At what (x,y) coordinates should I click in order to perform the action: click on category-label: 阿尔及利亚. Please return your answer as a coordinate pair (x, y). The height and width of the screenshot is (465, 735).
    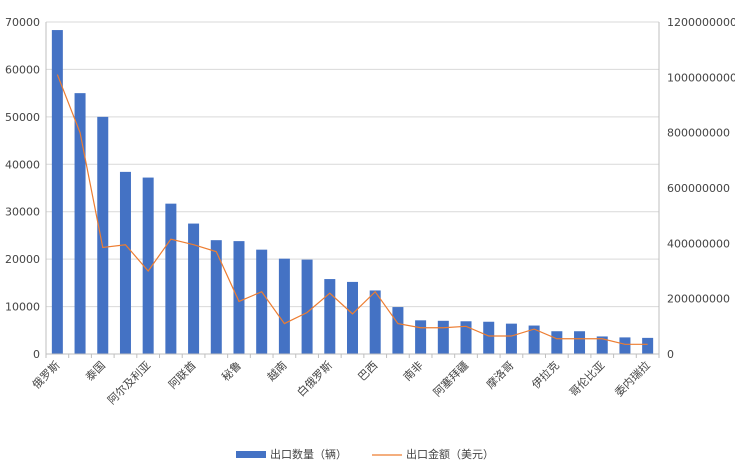
    Looking at the image, I should click on (129, 383).